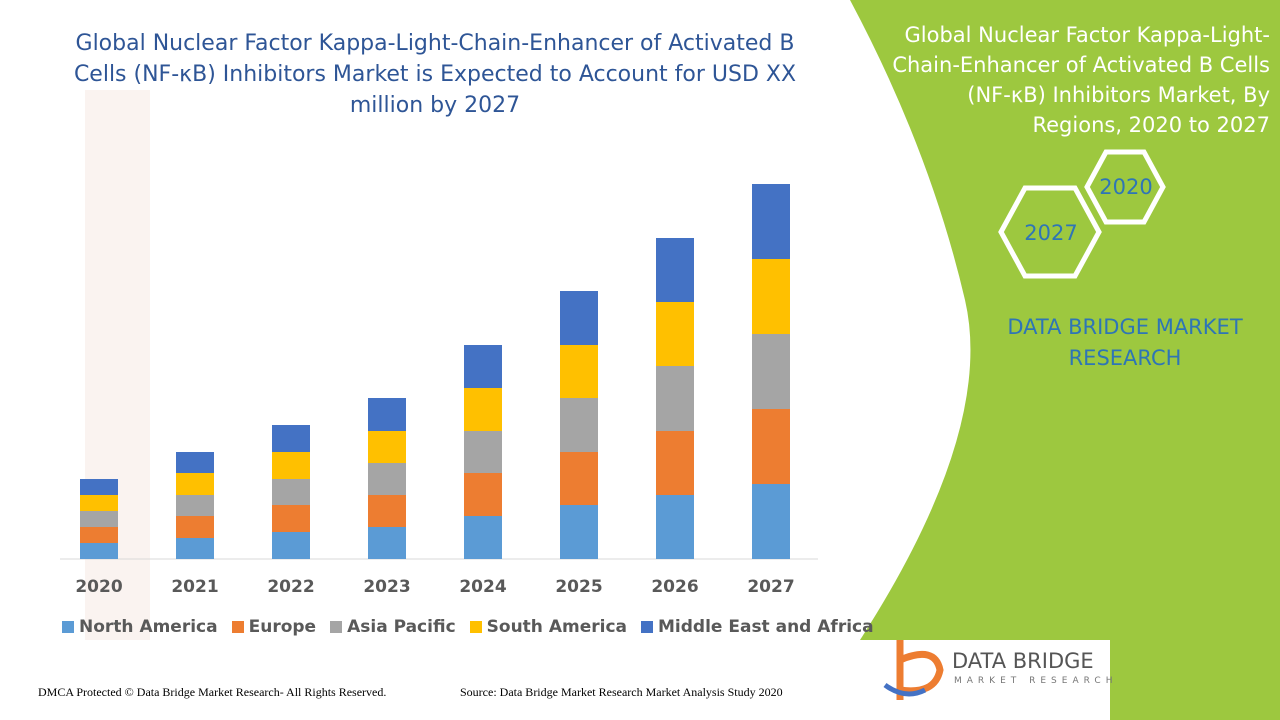 This screenshot has height=720, width=1280. I want to click on legend-label: Europe, so click(282, 627).